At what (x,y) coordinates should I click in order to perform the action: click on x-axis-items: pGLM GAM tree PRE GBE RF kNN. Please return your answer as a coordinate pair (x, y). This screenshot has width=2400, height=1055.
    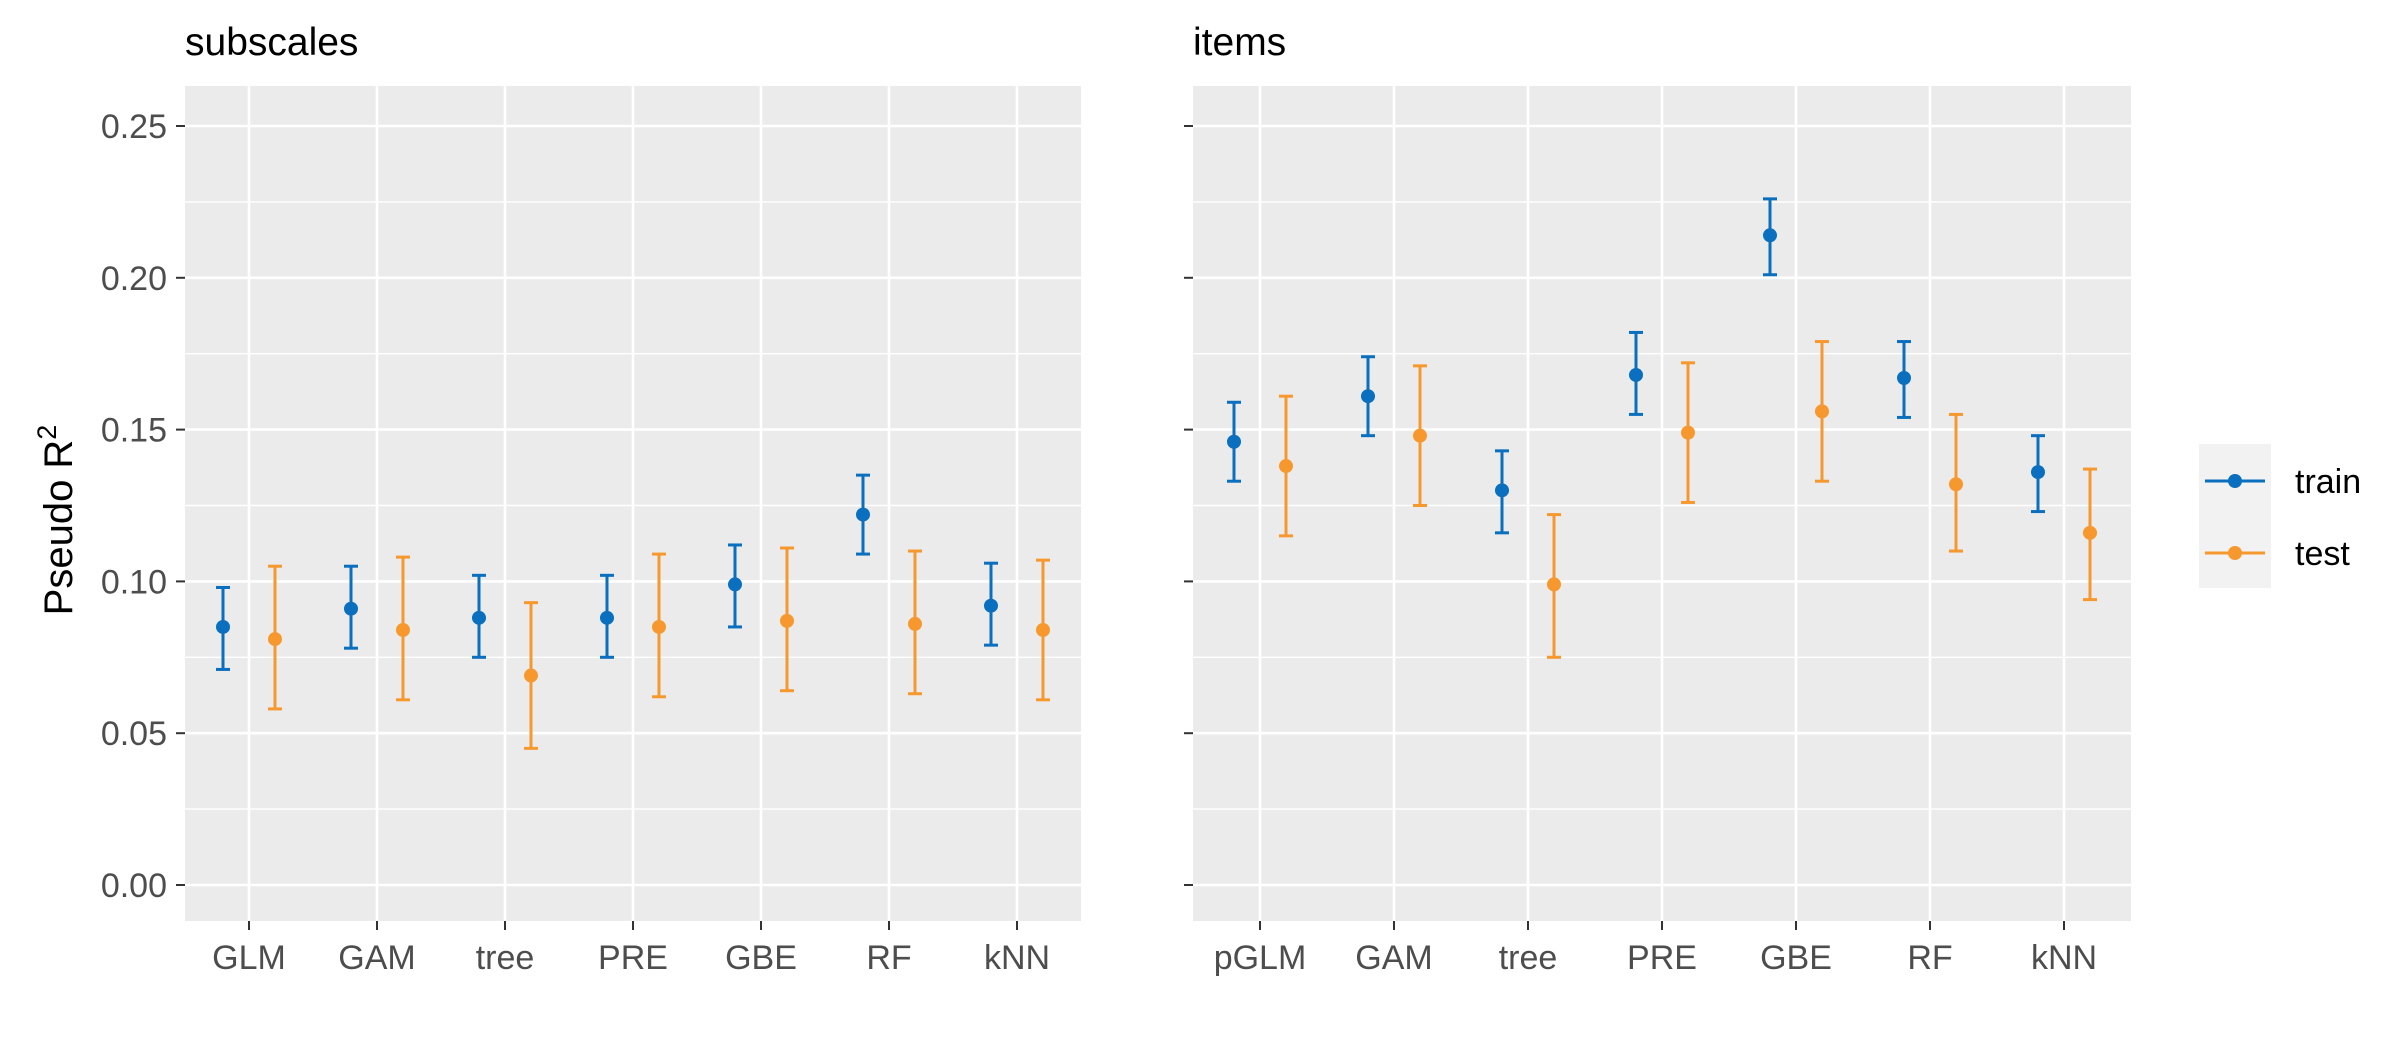
    Looking at the image, I should click on (1655, 949).